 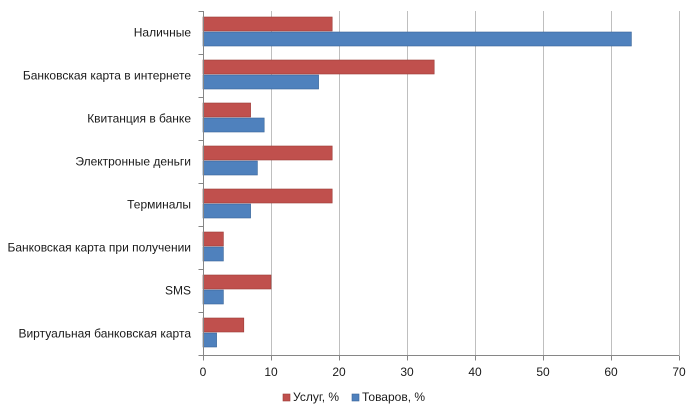 I want to click on x-tick-labels: 0 10 20 30 40 50 60 70, so click(x=443, y=372).